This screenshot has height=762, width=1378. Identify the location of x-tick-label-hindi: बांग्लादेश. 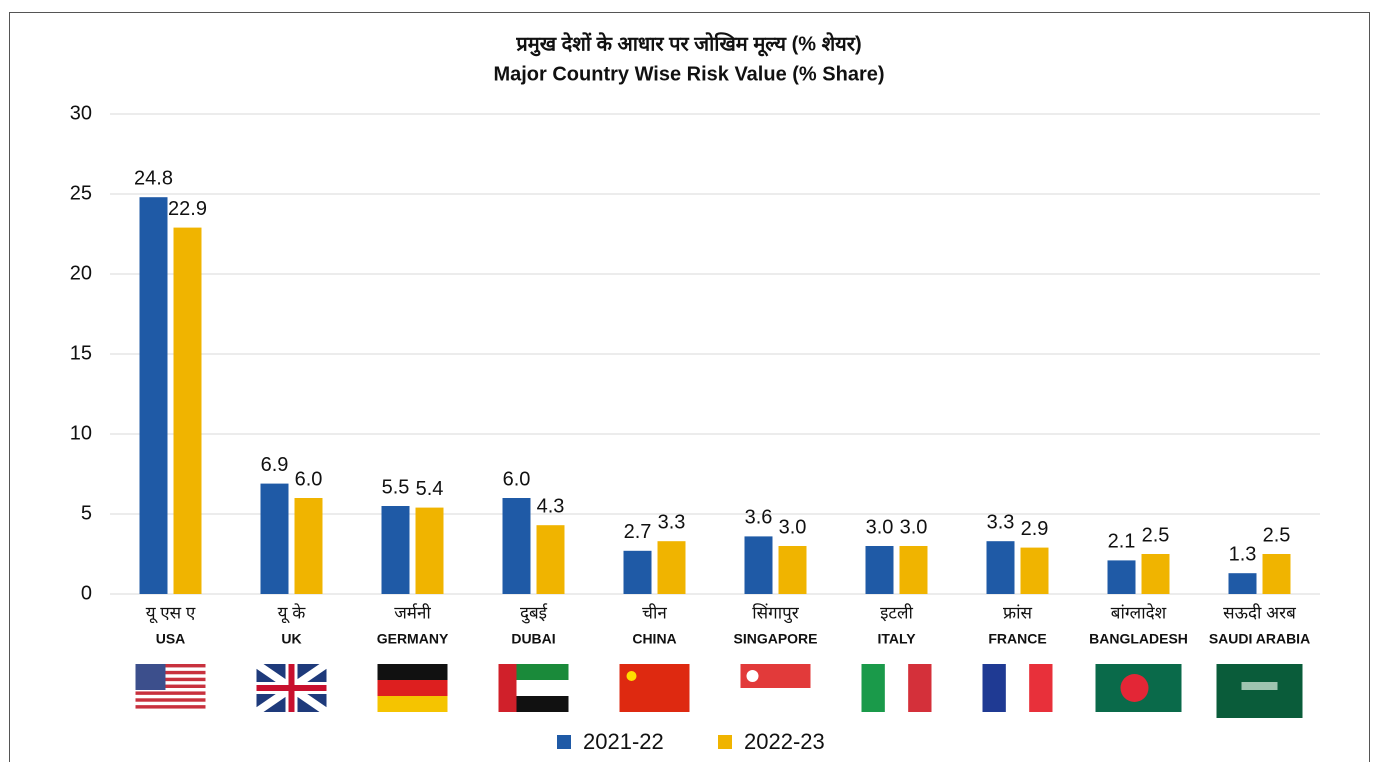
(1139, 612).